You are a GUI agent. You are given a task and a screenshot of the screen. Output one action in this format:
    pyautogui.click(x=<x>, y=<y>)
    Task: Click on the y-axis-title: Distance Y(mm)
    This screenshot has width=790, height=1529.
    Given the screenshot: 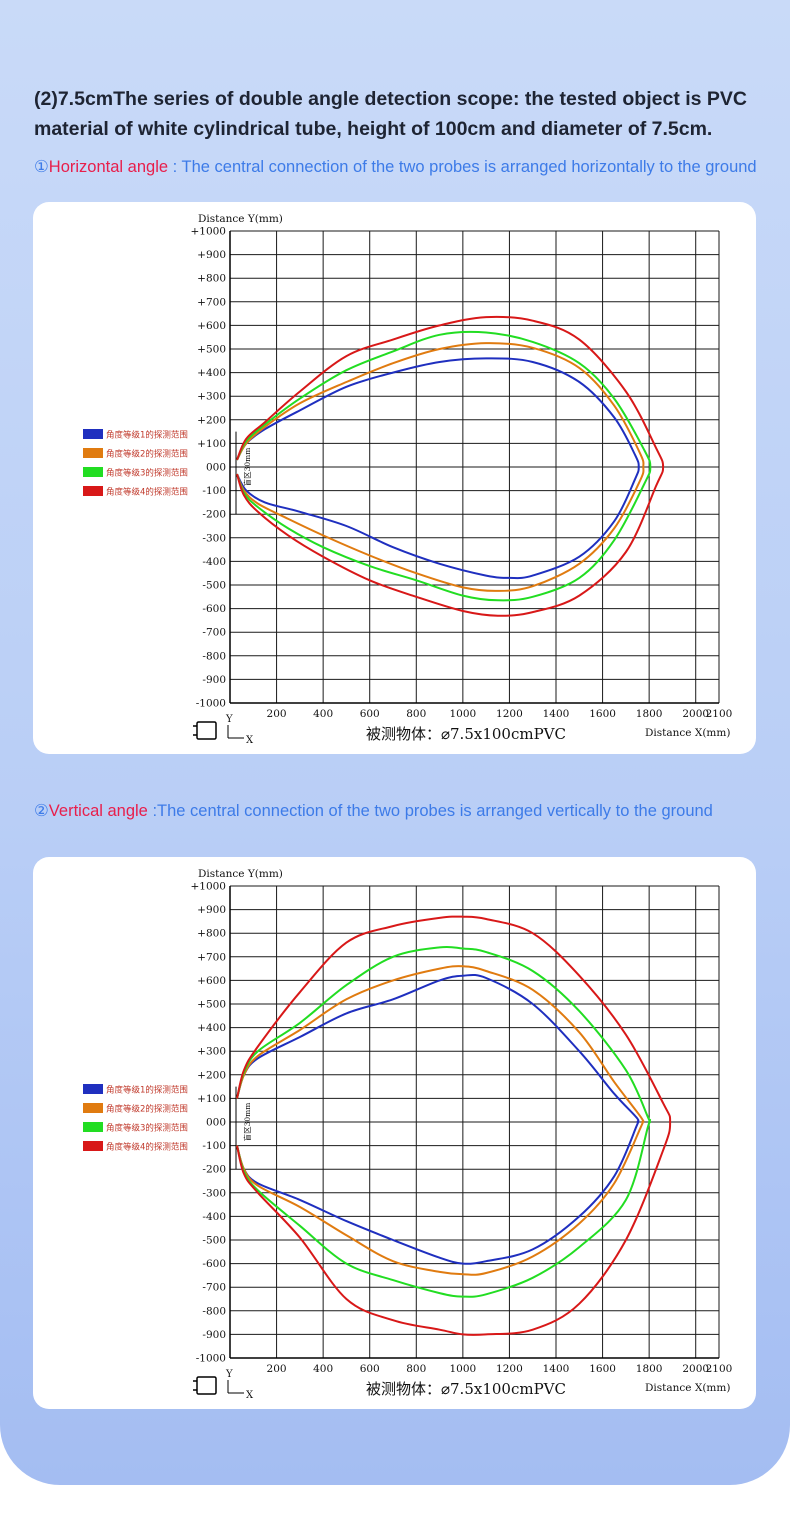 What is the action you would take?
    pyautogui.click(x=240, y=874)
    